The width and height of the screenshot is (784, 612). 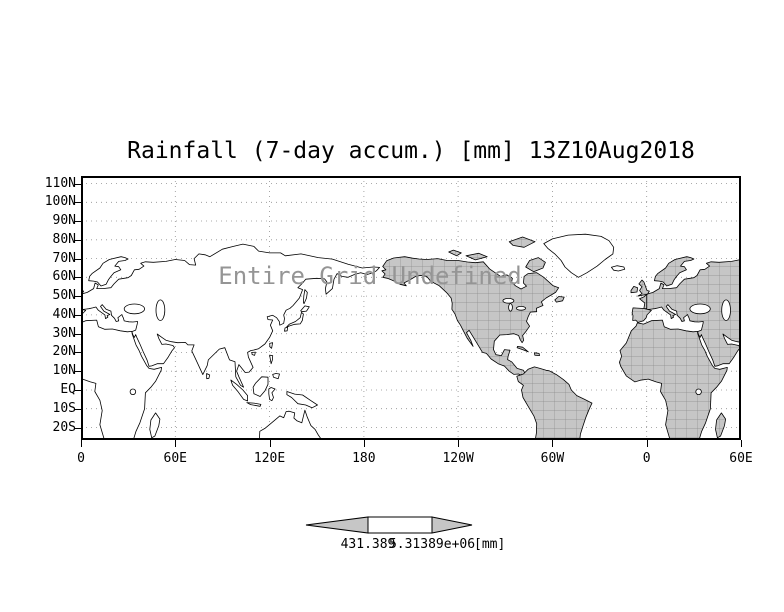 I want to click on lat-tick-label: 90N, so click(x=64, y=221).